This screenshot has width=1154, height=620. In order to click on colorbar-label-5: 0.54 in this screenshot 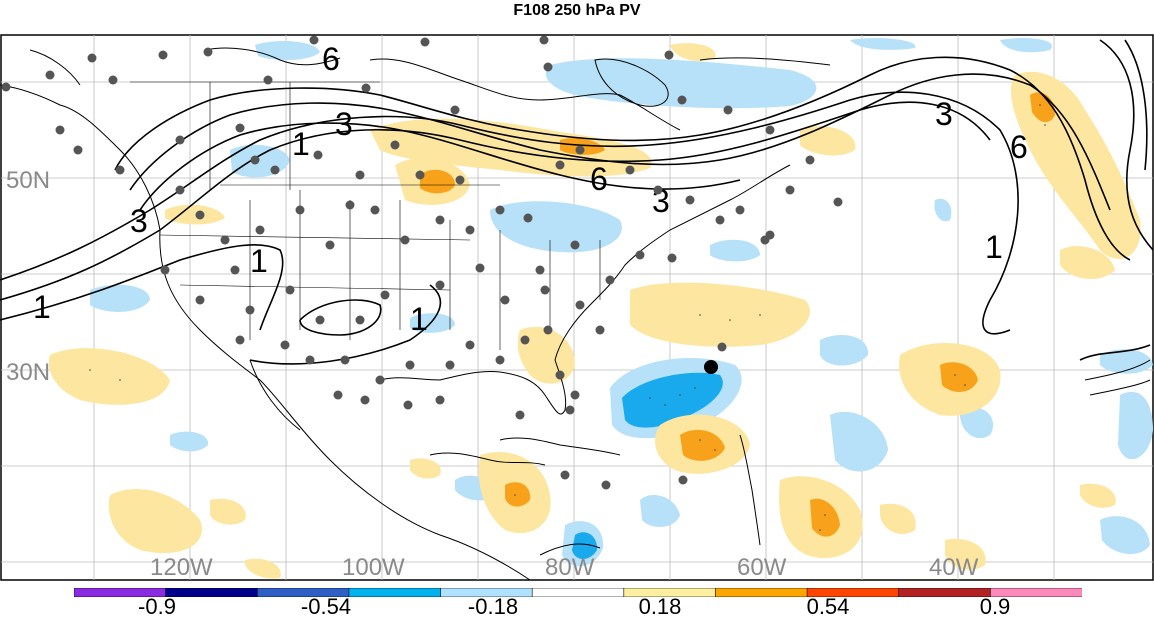, I will do `click(828, 606)`.